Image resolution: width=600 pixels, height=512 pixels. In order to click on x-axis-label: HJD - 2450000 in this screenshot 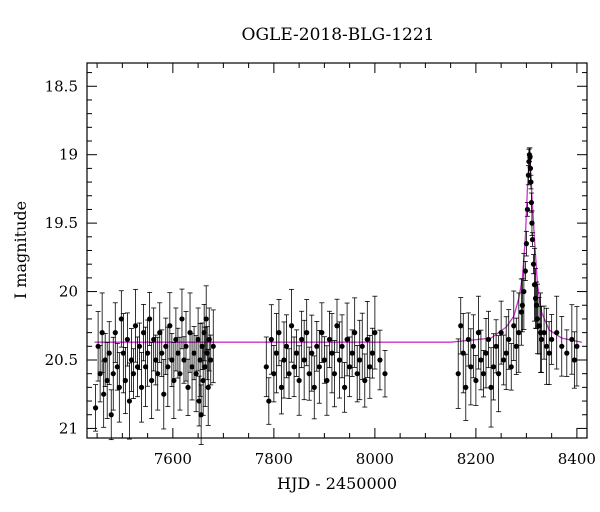, I will do `click(337, 483)`.